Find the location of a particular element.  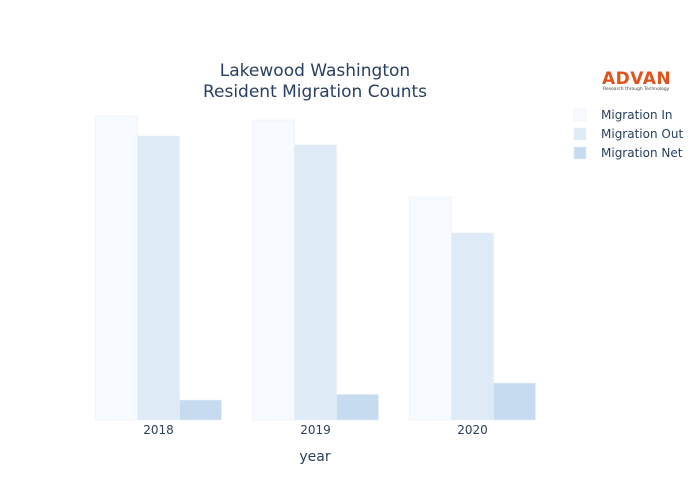

legend-label: Migration Net is located at coordinates (642, 153).